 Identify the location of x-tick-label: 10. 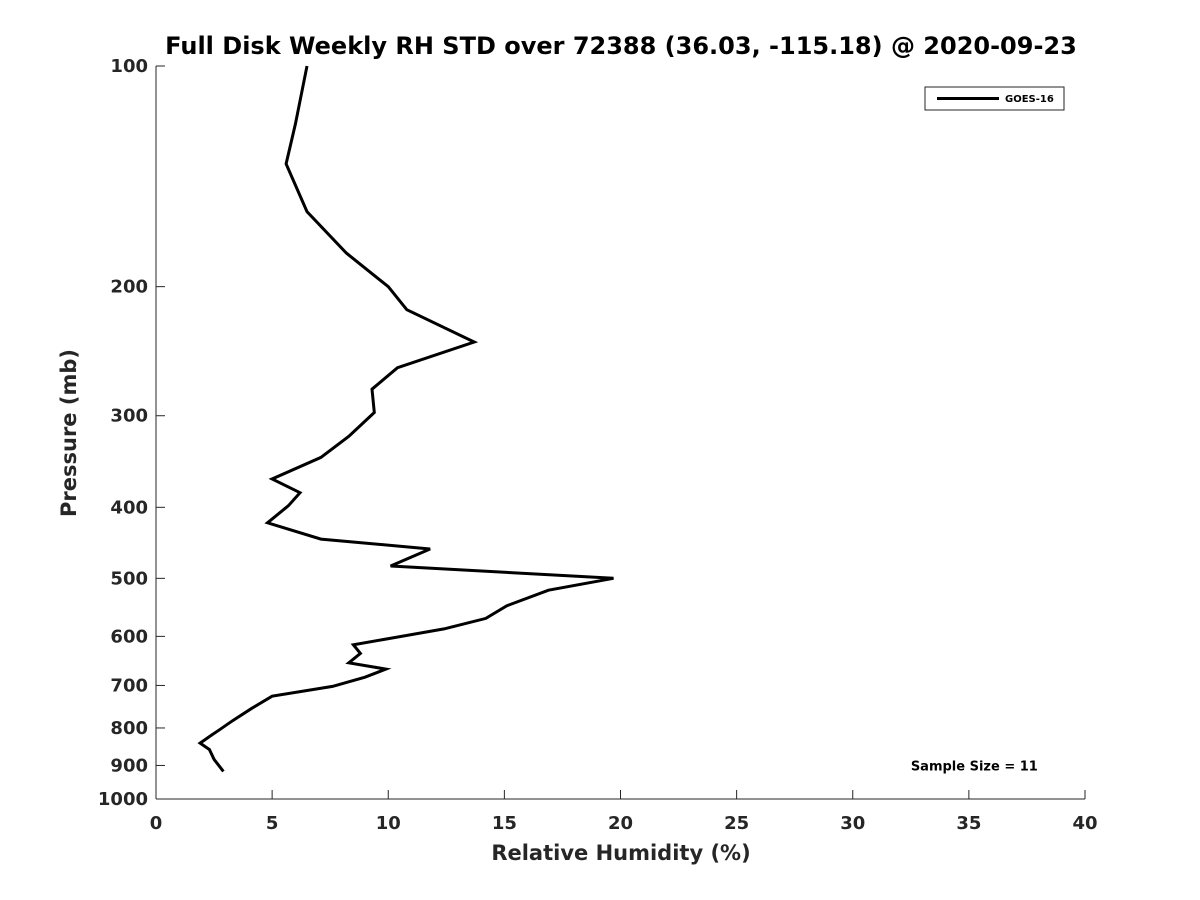
(388, 823).